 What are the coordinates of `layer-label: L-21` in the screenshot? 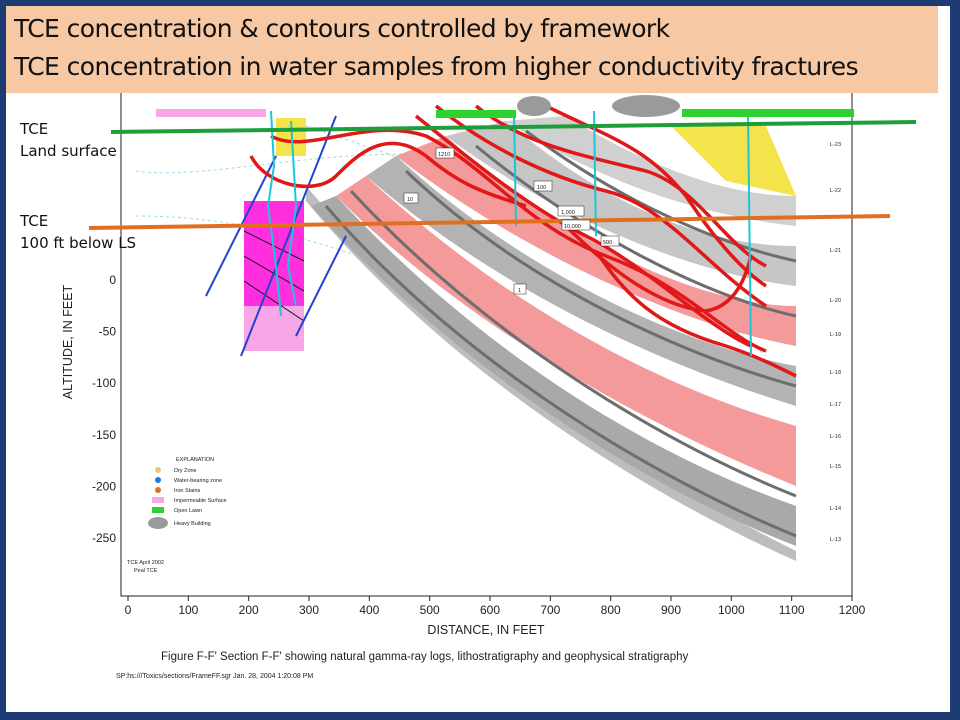 It's located at (835, 251).